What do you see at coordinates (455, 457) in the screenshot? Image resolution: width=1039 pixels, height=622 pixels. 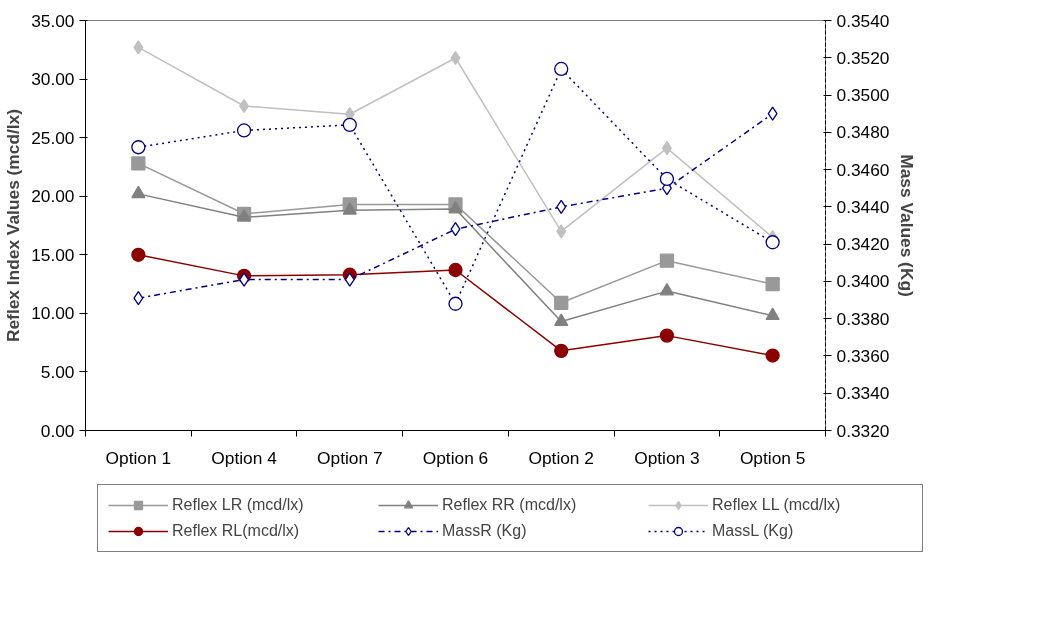 I see `x-tick-label: Option 6` at bounding box center [455, 457].